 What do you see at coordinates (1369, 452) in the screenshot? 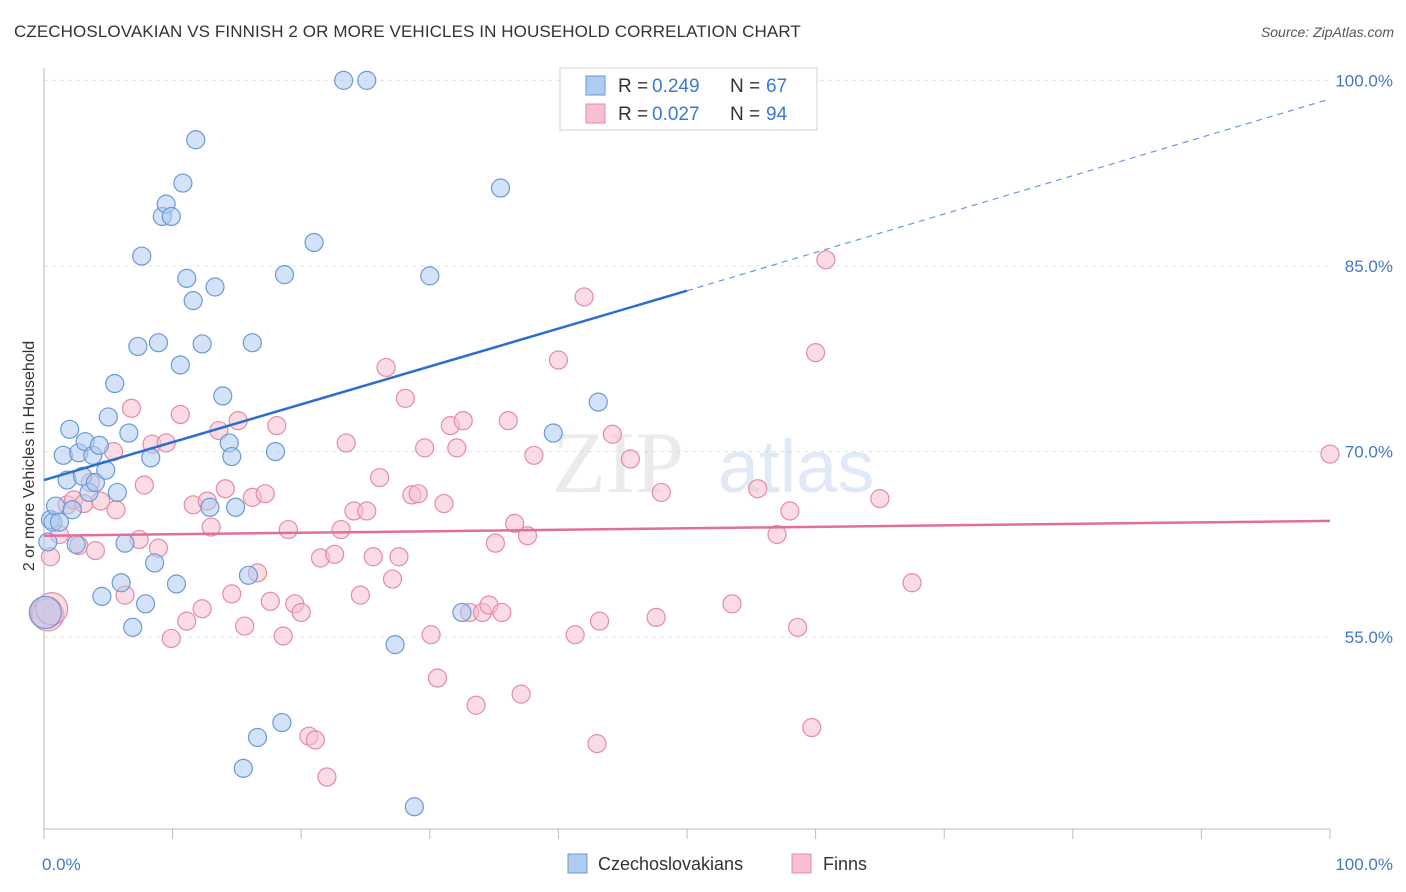
I see `y-tick-label: 70.0%` at bounding box center [1369, 452].